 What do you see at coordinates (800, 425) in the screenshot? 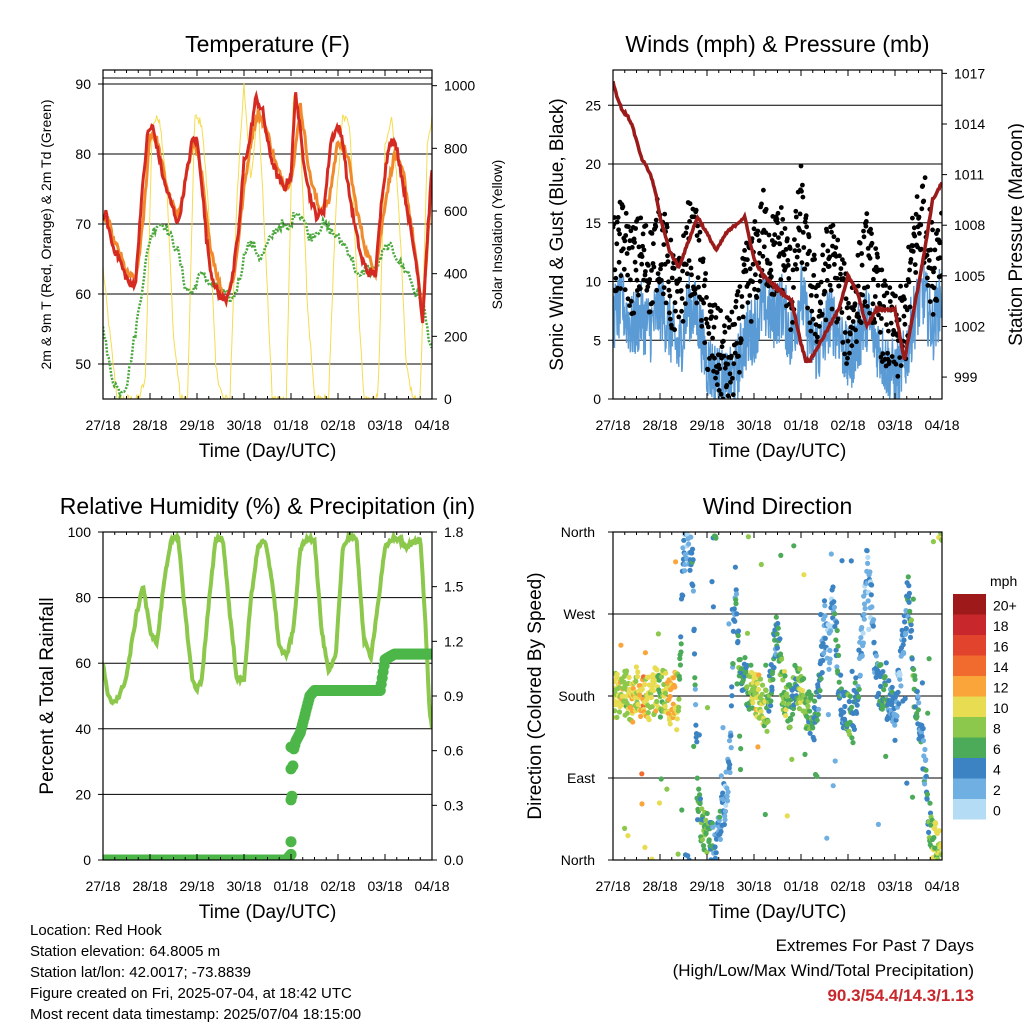
I see `winds-xtick-label: 01/18` at bounding box center [800, 425].